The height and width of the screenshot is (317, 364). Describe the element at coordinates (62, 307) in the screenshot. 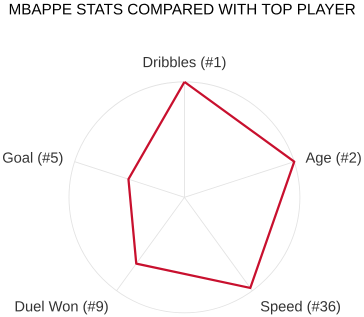

I see `spoke-label: Duel Won (#9)` at that location.